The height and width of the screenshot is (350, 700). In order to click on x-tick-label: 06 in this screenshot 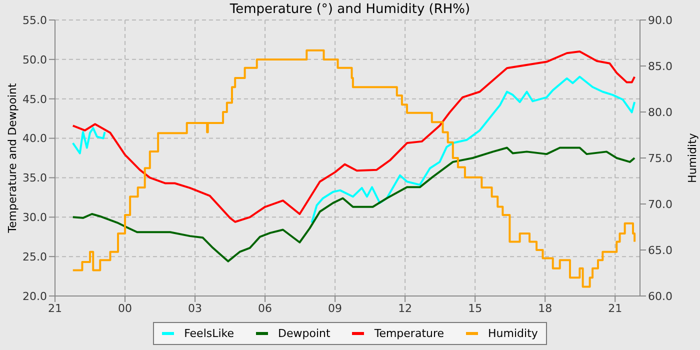, I will do `click(265, 308)`.